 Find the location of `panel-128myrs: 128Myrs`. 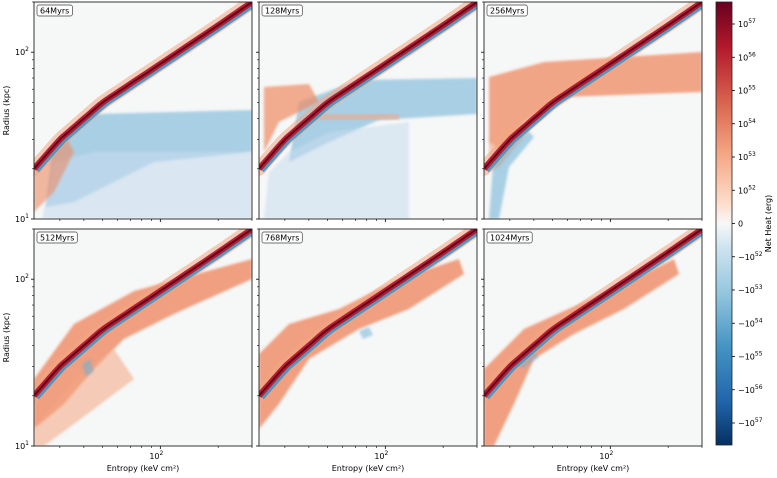

panel-128myrs: 128Myrs is located at coordinates (367, 111).